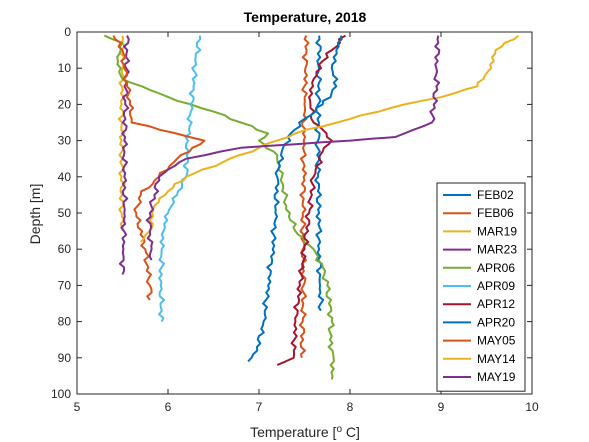 This screenshot has width=589, height=442. Describe the element at coordinates (496, 286) in the screenshot. I see `legend-label: APR09` at that location.